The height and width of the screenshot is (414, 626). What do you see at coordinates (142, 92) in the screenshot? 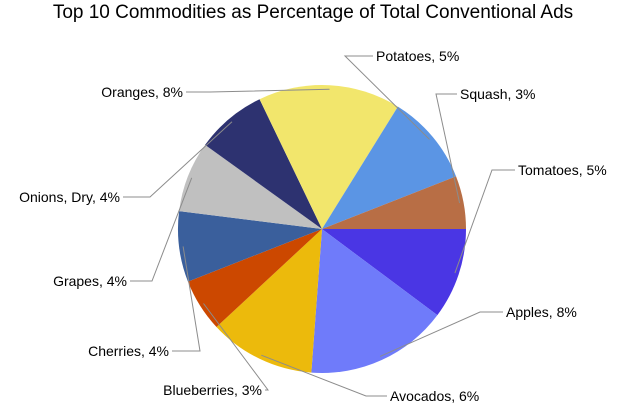
I see `slice-label-oranges: Oranges, 8%` at bounding box center [142, 92].